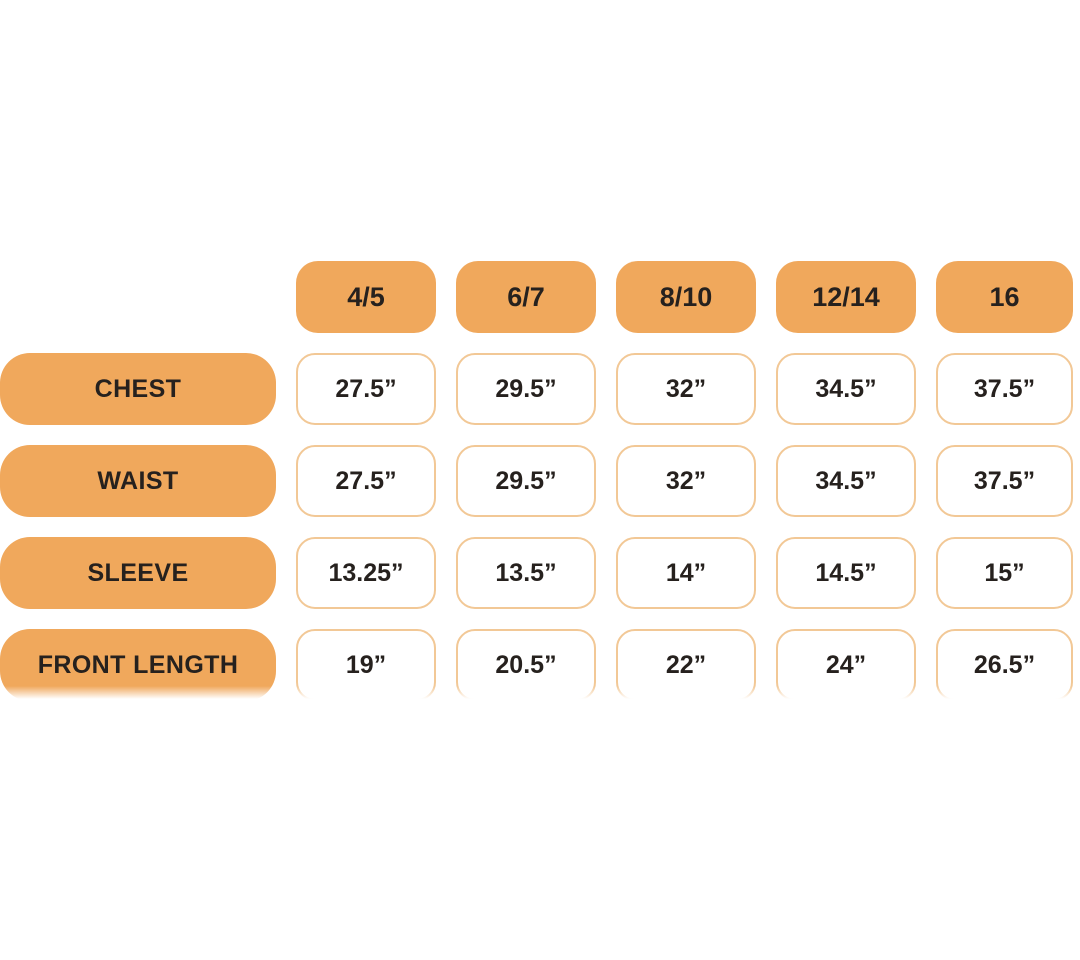 Image resolution: width=1080 pixels, height=960 pixels. Describe the element at coordinates (366, 573) in the screenshot. I see `size-value-cell: 13.25”` at that location.